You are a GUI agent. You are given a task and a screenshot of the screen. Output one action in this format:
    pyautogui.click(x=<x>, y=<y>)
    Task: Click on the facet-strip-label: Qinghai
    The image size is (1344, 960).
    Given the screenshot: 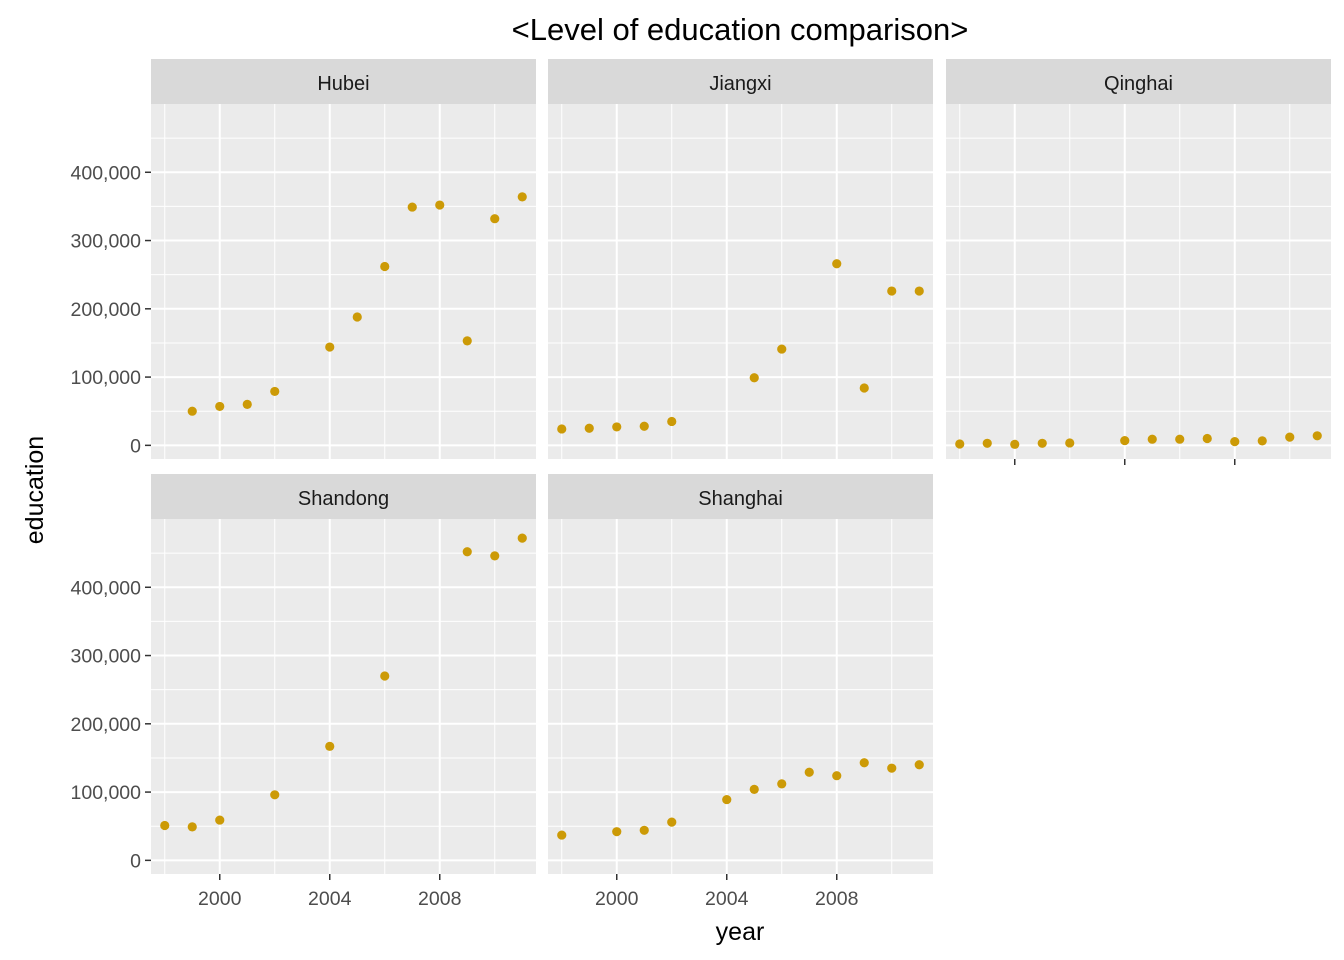 What is the action you would take?
    pyautogui.click(x=1138, y=84)
    